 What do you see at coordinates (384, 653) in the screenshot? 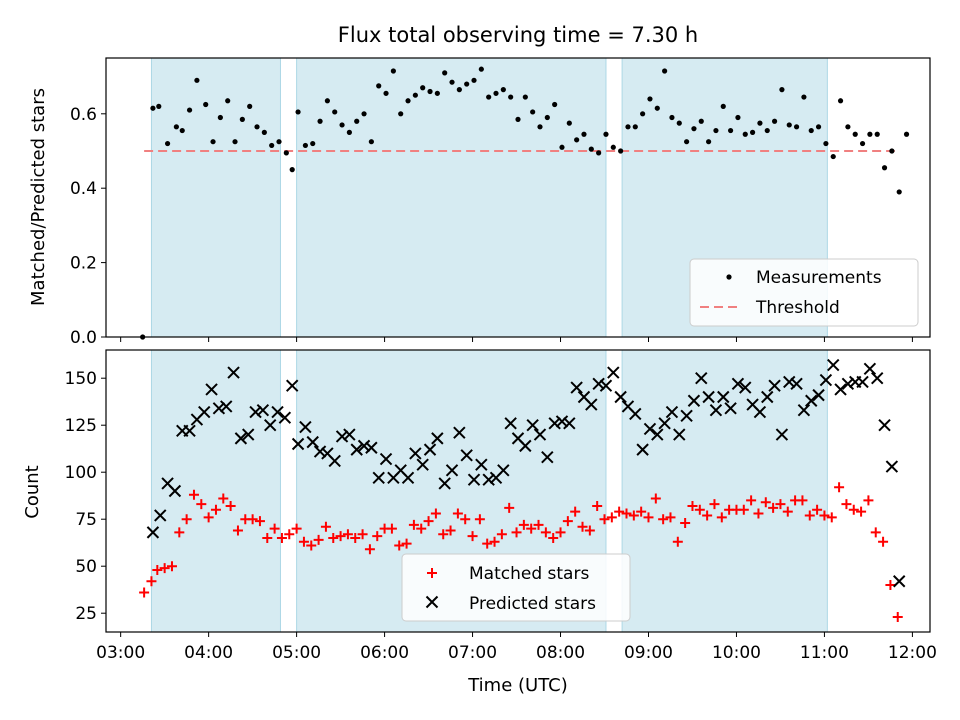
I see `x-tick-label: 06:00` at bounding box center [384, 653].